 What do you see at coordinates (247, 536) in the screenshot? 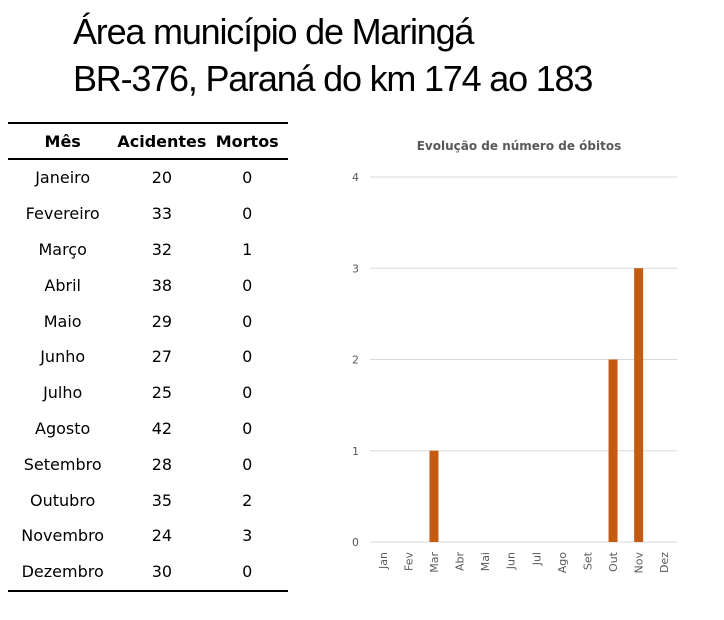
I see `cell-deaths: 3` at bounding box center [247, 536].